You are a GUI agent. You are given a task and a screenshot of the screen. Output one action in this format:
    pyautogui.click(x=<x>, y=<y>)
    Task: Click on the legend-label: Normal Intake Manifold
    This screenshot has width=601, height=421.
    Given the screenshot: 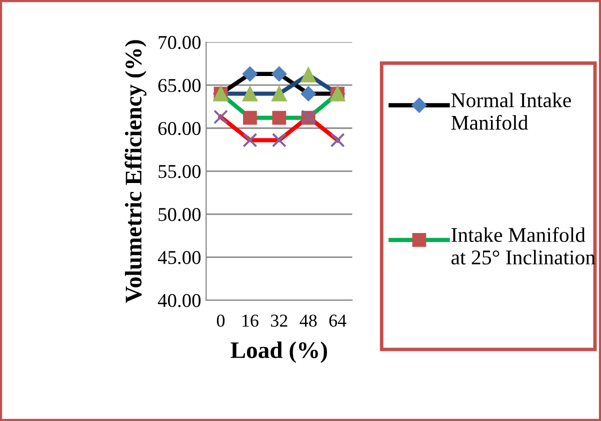 What is the action you would take?
    pyautogui.click(x=511, y=111)
    